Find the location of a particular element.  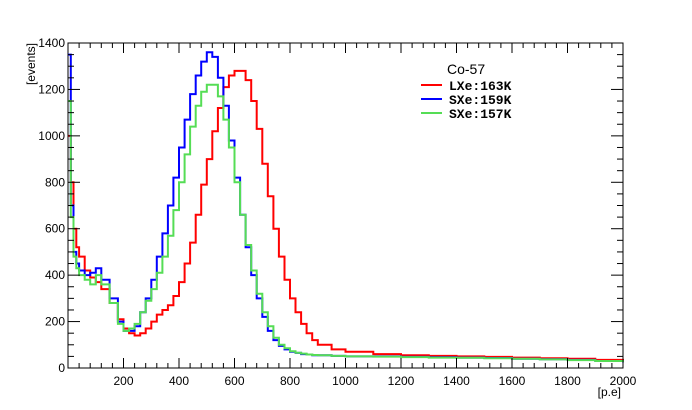

legend-label-3: SXe:157K is located at coordinates (480, 114).